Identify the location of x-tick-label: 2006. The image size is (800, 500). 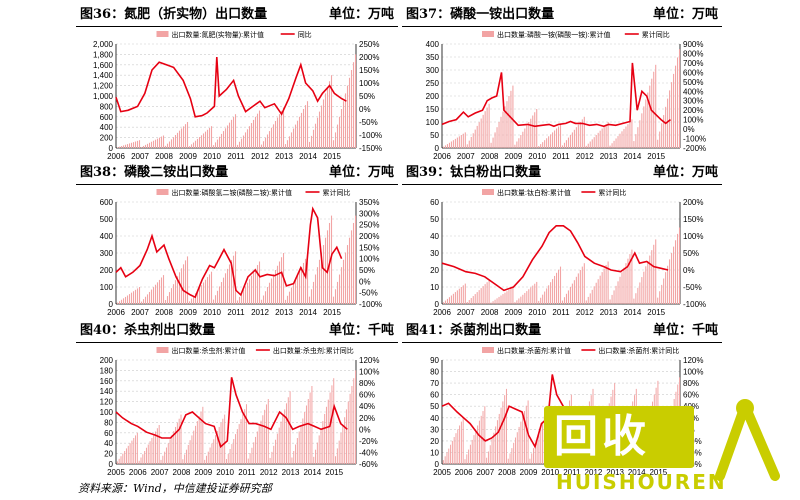
(442, 156).